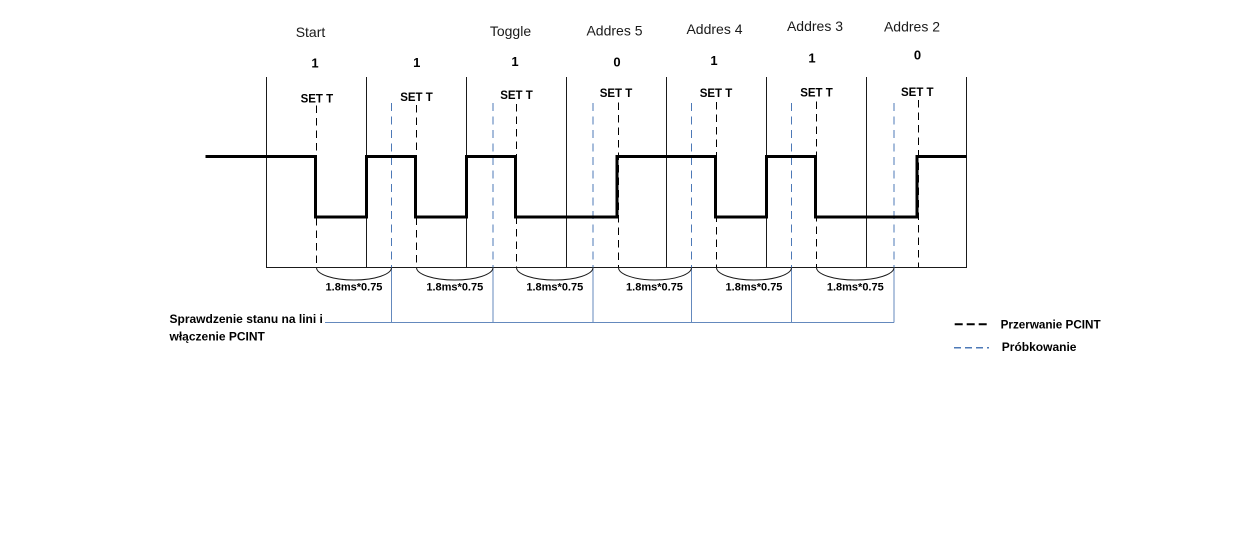 Image resolution: width=1233 pixels, height=546 pixels. Describe the element at coordinates (246, 319) in the screenshot. I see `svg-text: Sprawdzenie stanu na lini i` at that location.